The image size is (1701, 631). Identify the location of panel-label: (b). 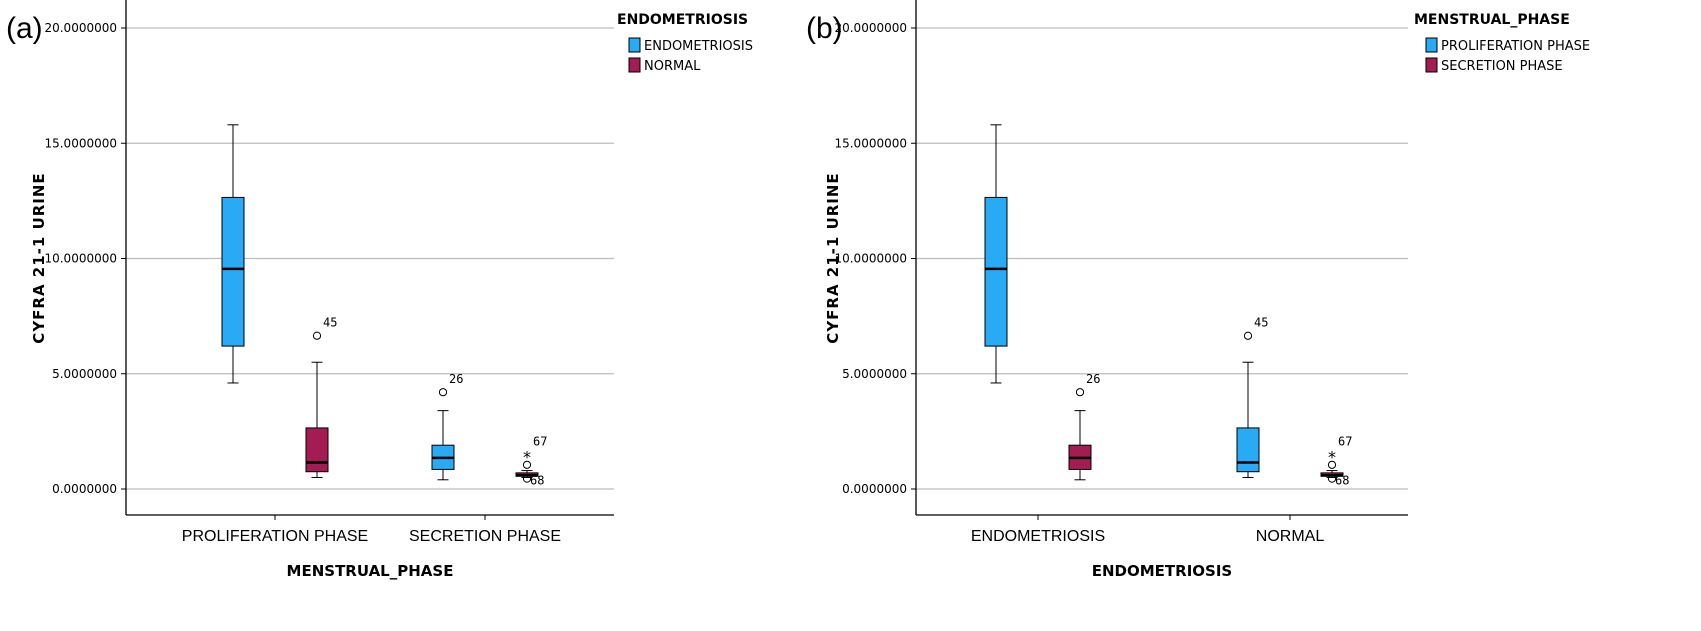
(824, 28).